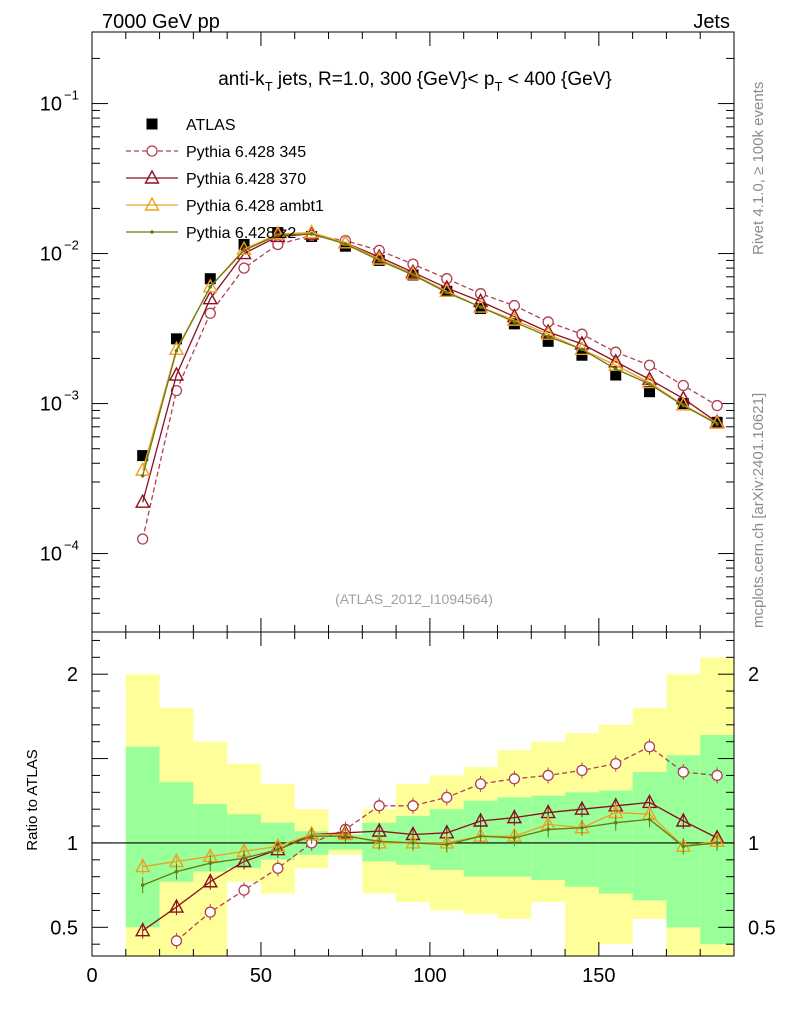 The height and width of the screenshot is (1024, 786). Describe the element at coordinates (261, 976) in the screenshot. I see `x-tick-label: 50` at that location.